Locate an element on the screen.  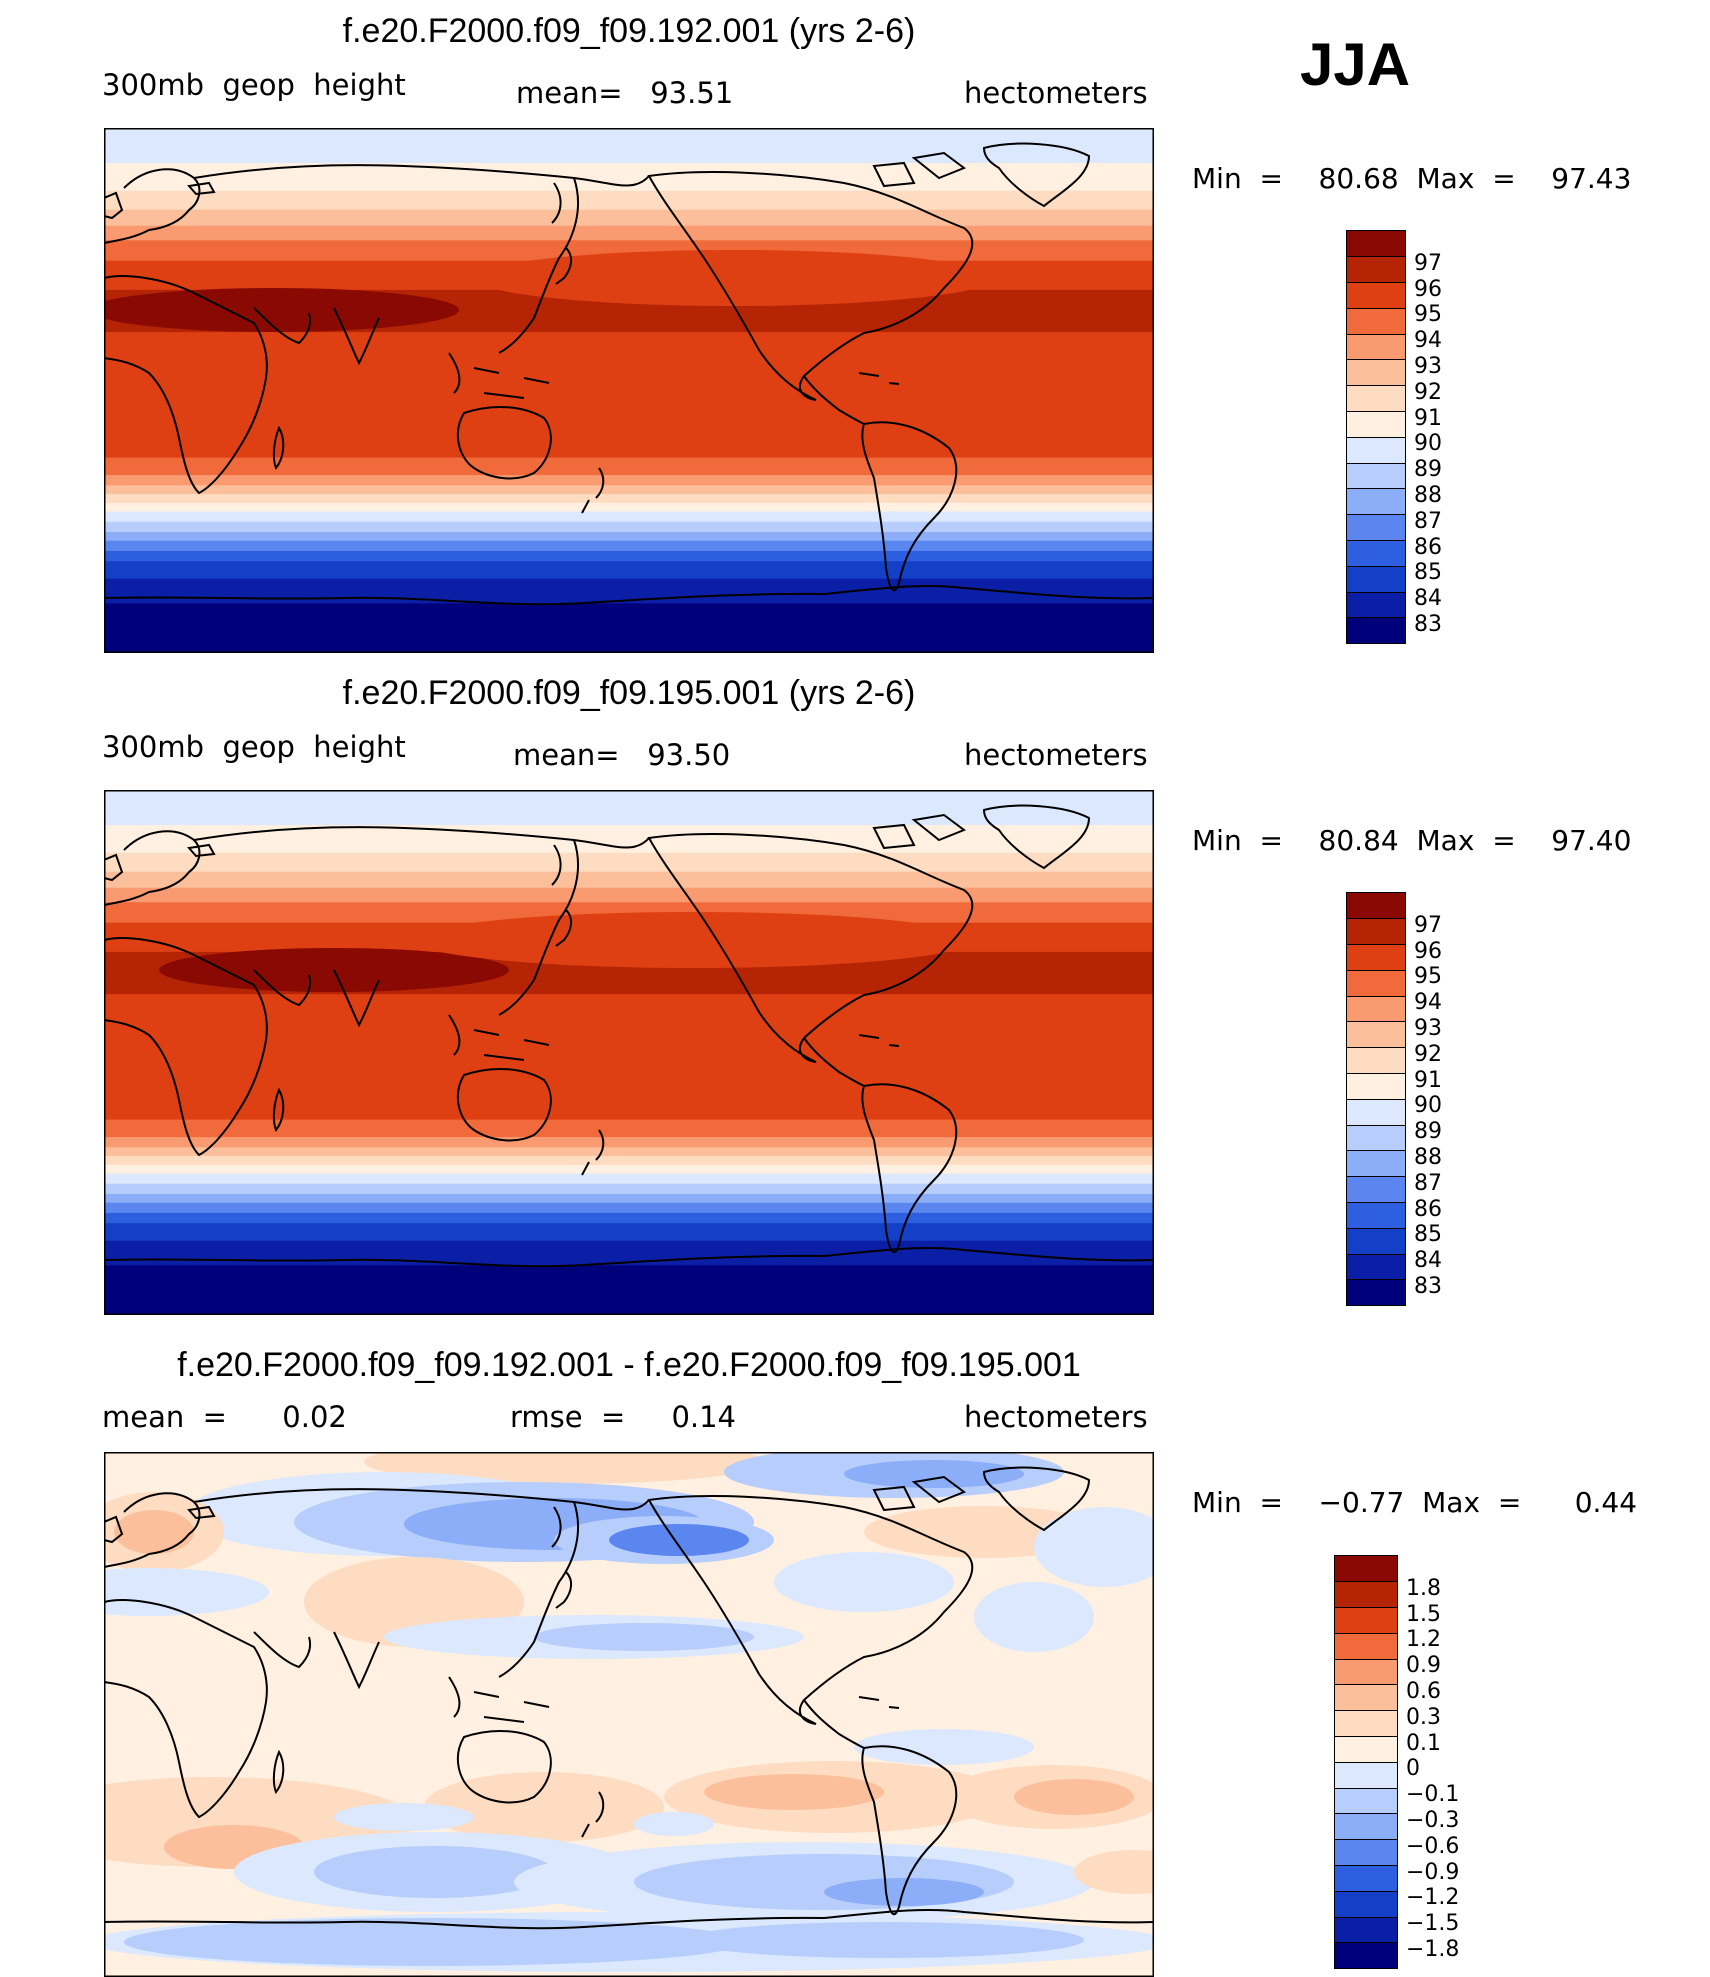
colorbar-tick-label: 97 is located at coordinates (1428, 925).